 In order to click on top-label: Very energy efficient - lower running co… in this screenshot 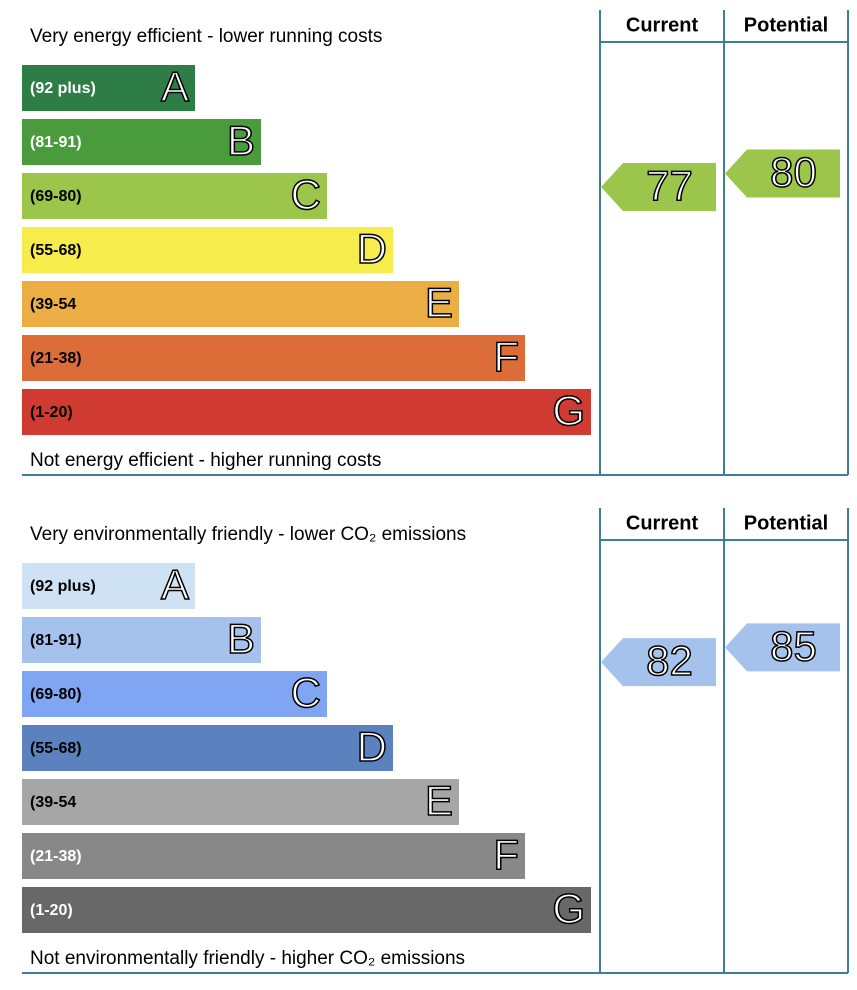, I will do `click(206, 36)`.